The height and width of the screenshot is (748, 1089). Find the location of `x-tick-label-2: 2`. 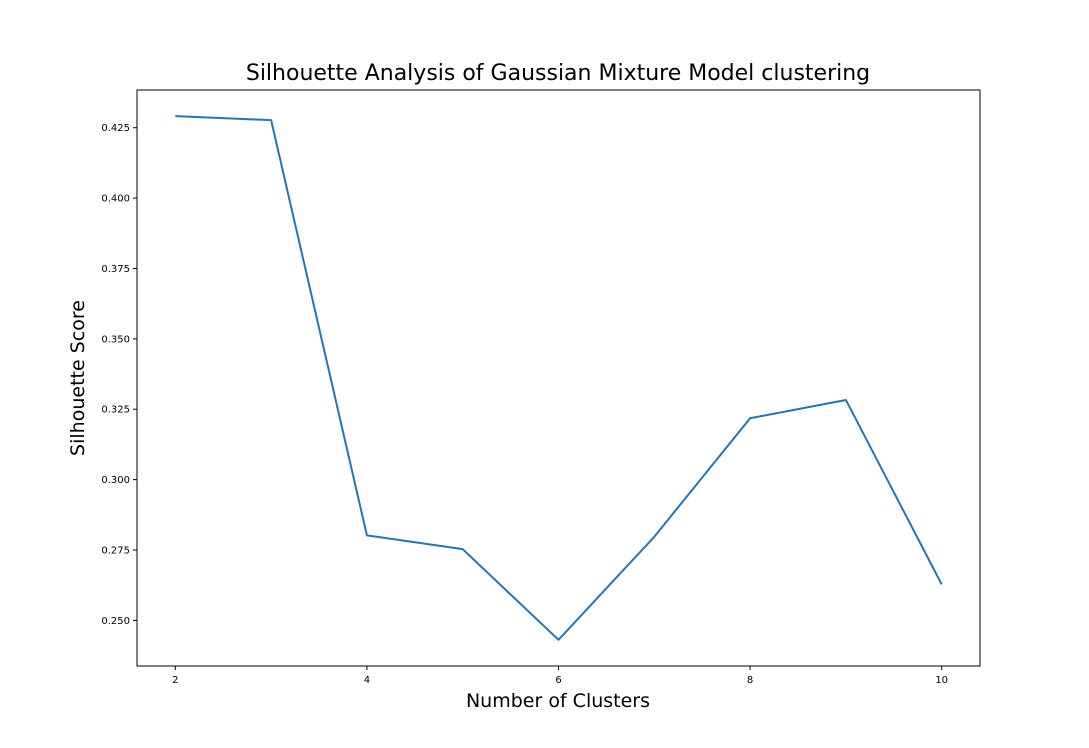

x-tick-label-2: 2 is located at coordinates (175, 680).